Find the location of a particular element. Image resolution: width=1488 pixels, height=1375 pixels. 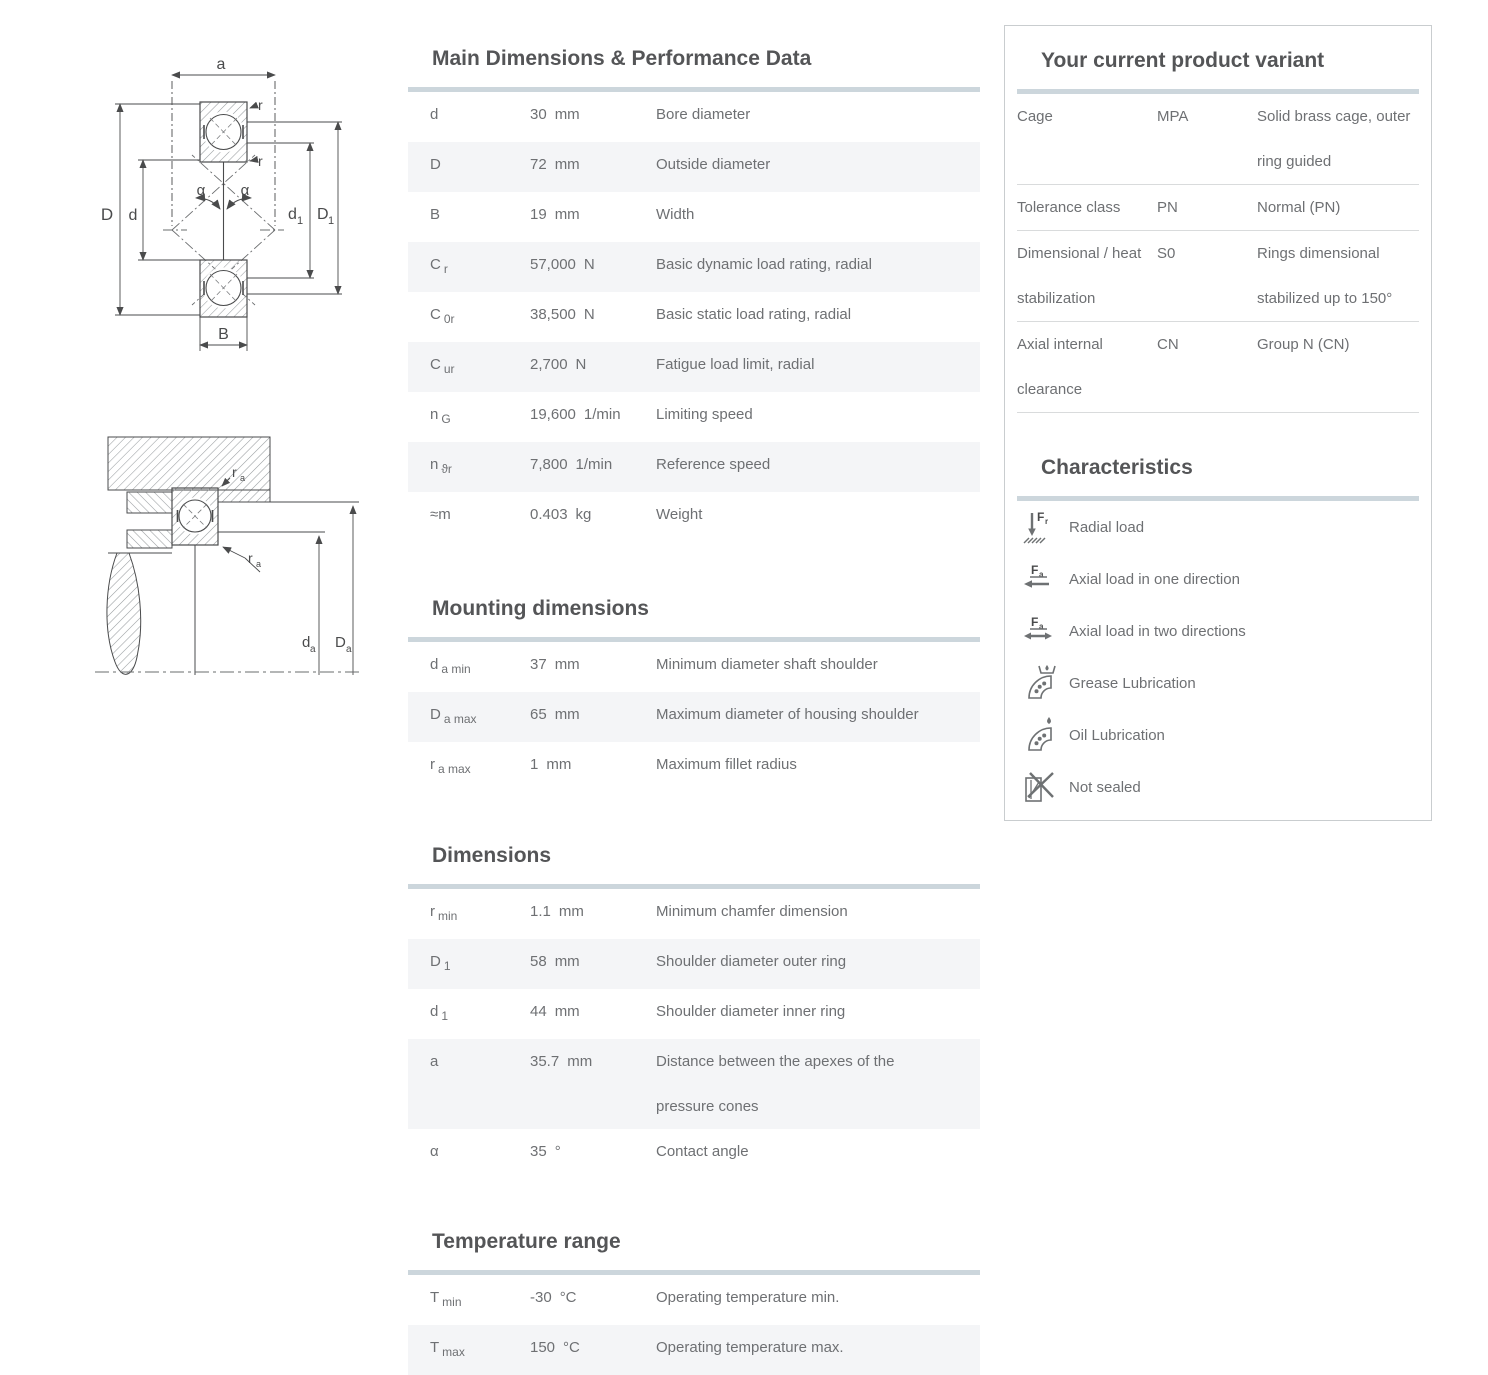

description: Operating temperature max. is located at coordinates (750, 1347).